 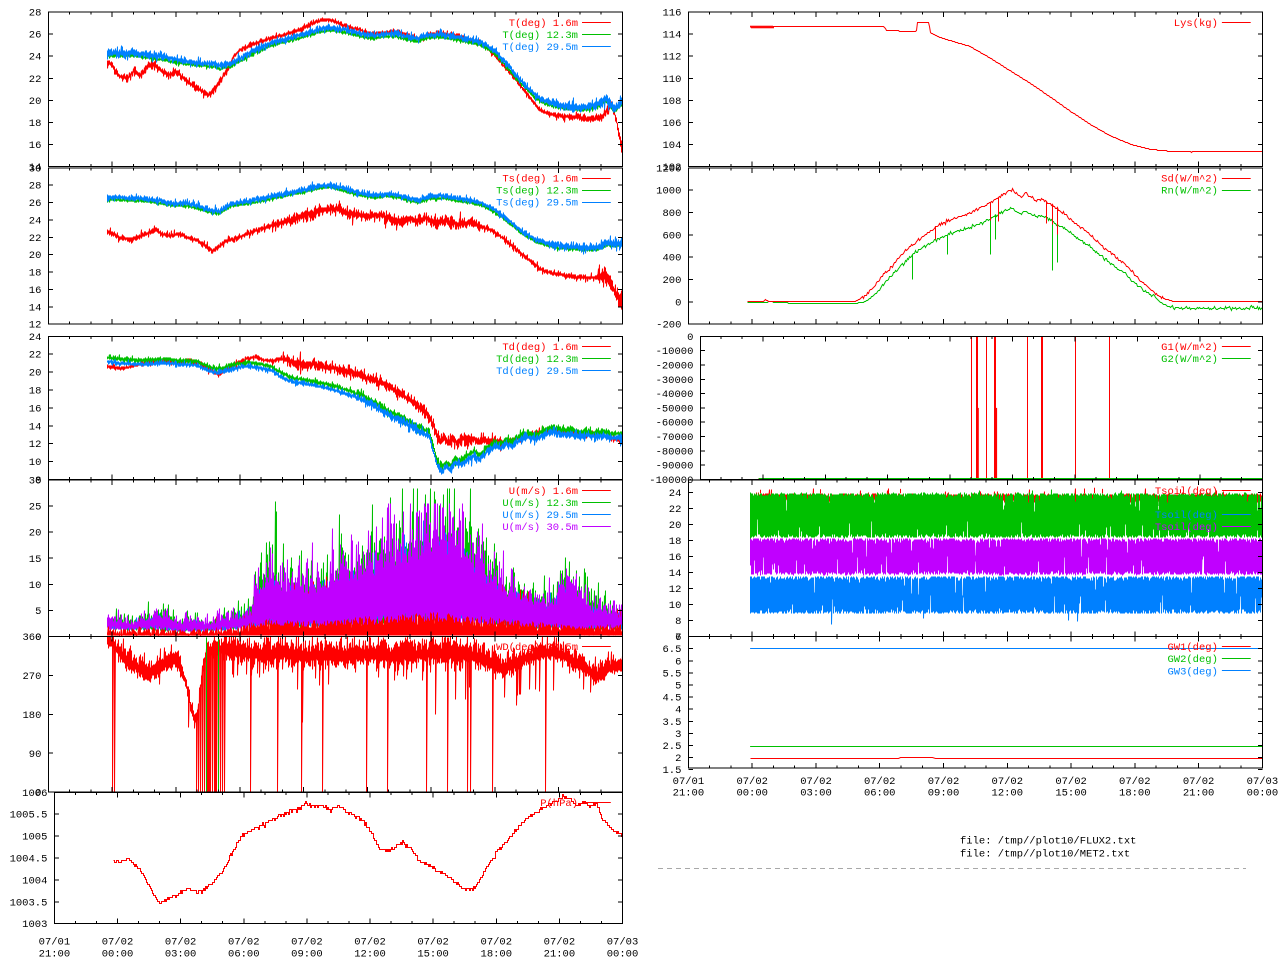 What do you see at coordinates (35, 221) in the screenshot?
I see `svg-text: 24` at bounding box center [35, 221].